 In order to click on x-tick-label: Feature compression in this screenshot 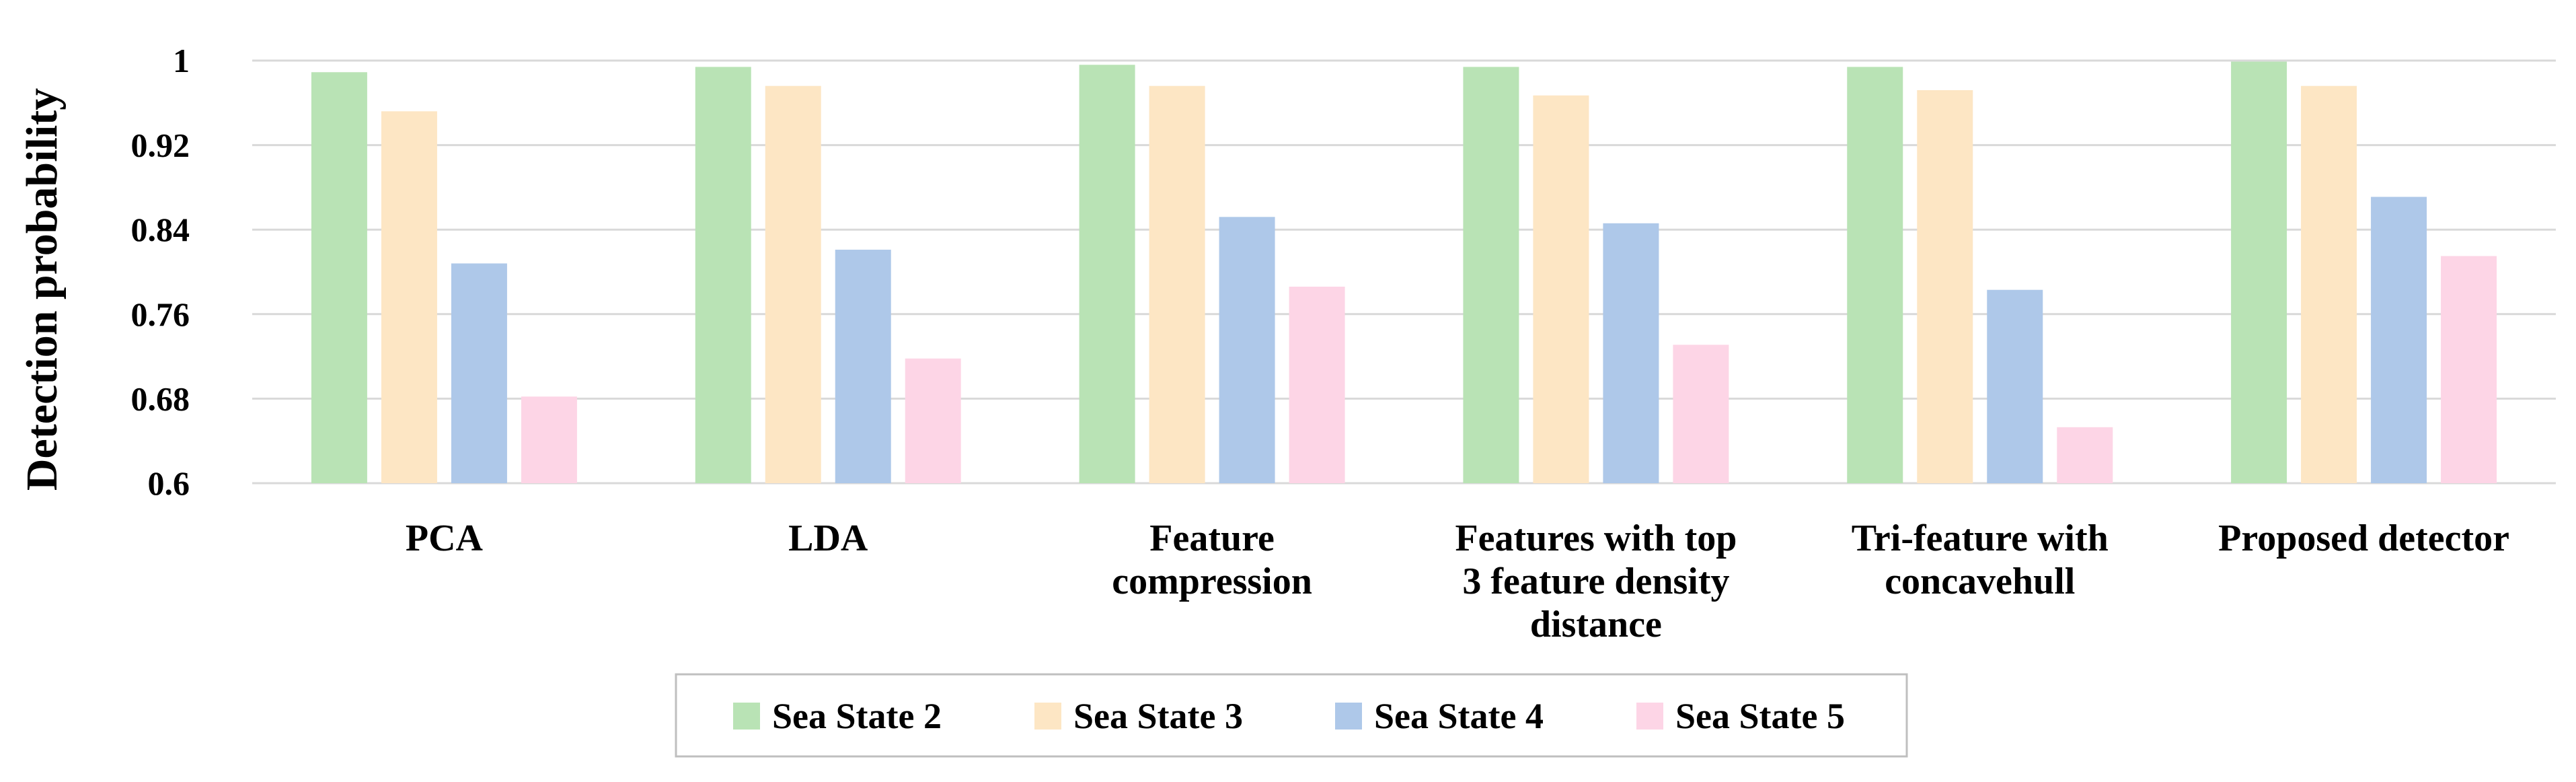, I will do `click(1212, 560)`.